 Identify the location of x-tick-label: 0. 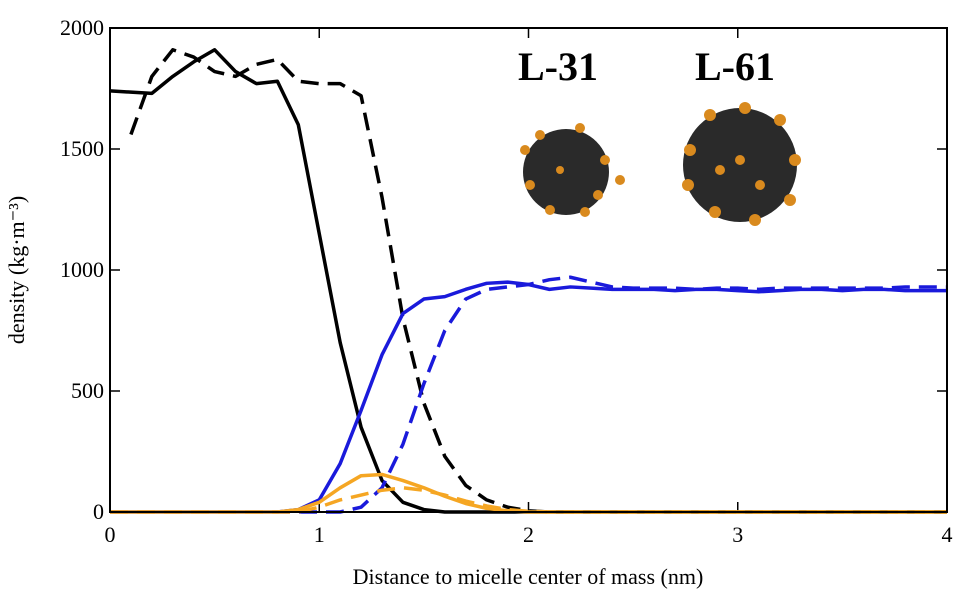
(110, 534).